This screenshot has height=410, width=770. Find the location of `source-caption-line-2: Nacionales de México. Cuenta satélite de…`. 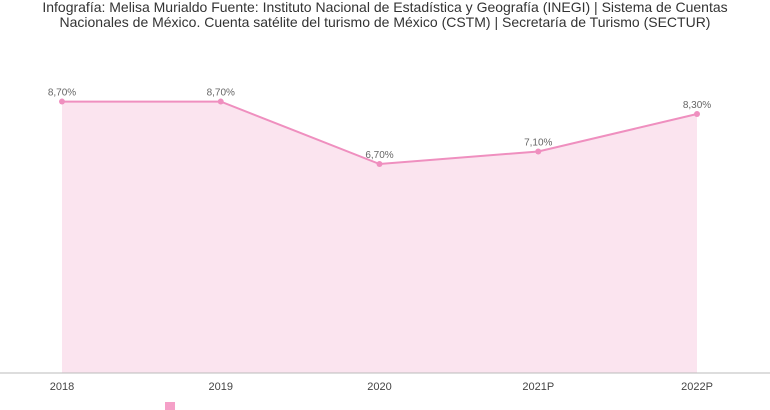

source-caption-line-2: Nacionales de México. Cuenta satélite de… is located at coordinates (385, 22).